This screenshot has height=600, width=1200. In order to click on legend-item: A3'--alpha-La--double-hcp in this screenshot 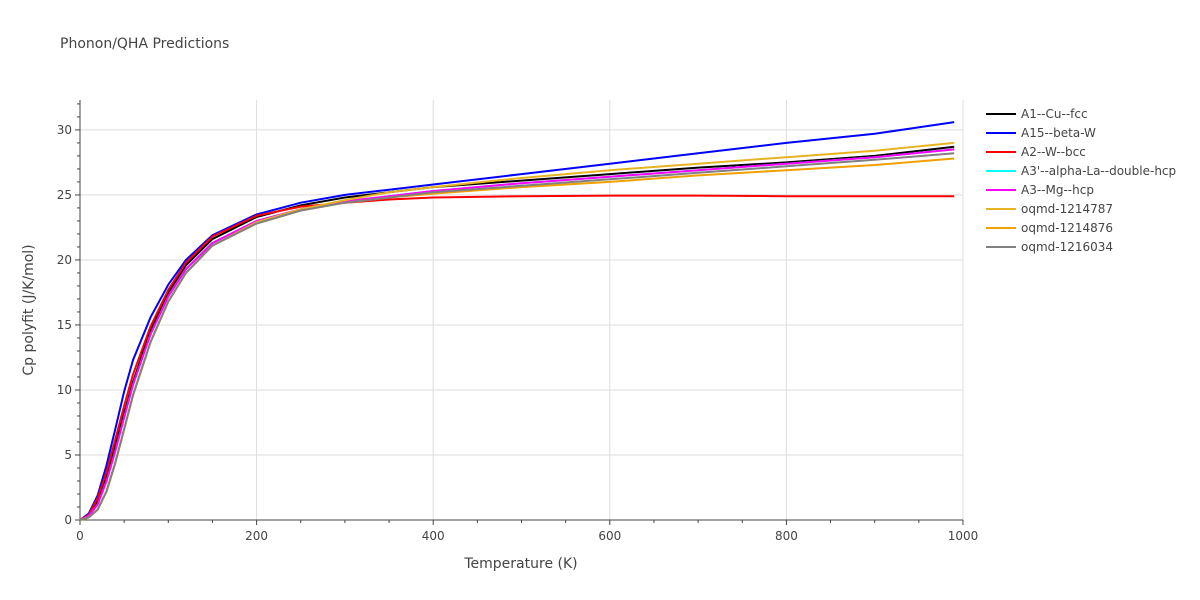, I will do `click(1081, 171)`.